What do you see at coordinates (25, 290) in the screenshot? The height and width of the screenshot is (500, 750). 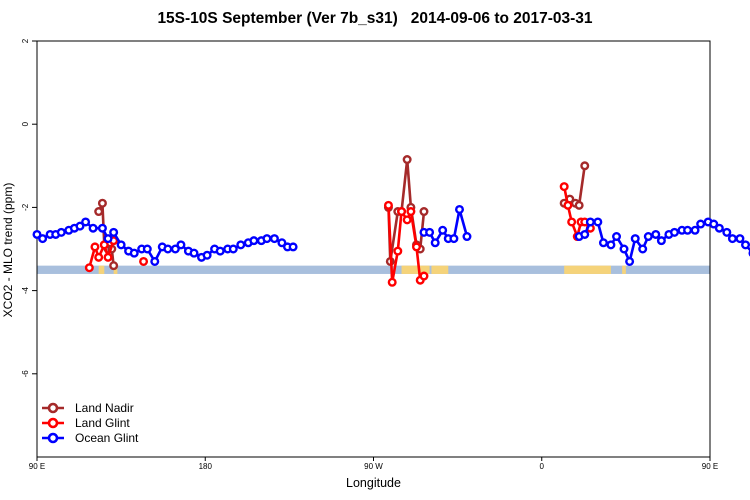 I see `y-tick-label: -4` at bounding box center [25, 290].